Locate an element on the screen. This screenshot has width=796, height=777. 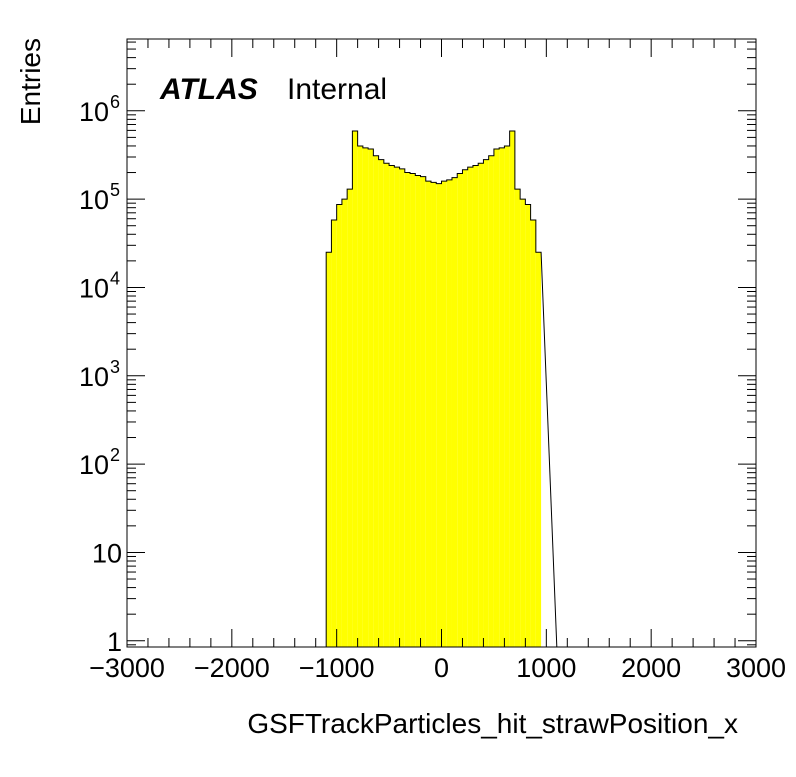
x-tick-label: 1000 is located at coordinates (546, 668).